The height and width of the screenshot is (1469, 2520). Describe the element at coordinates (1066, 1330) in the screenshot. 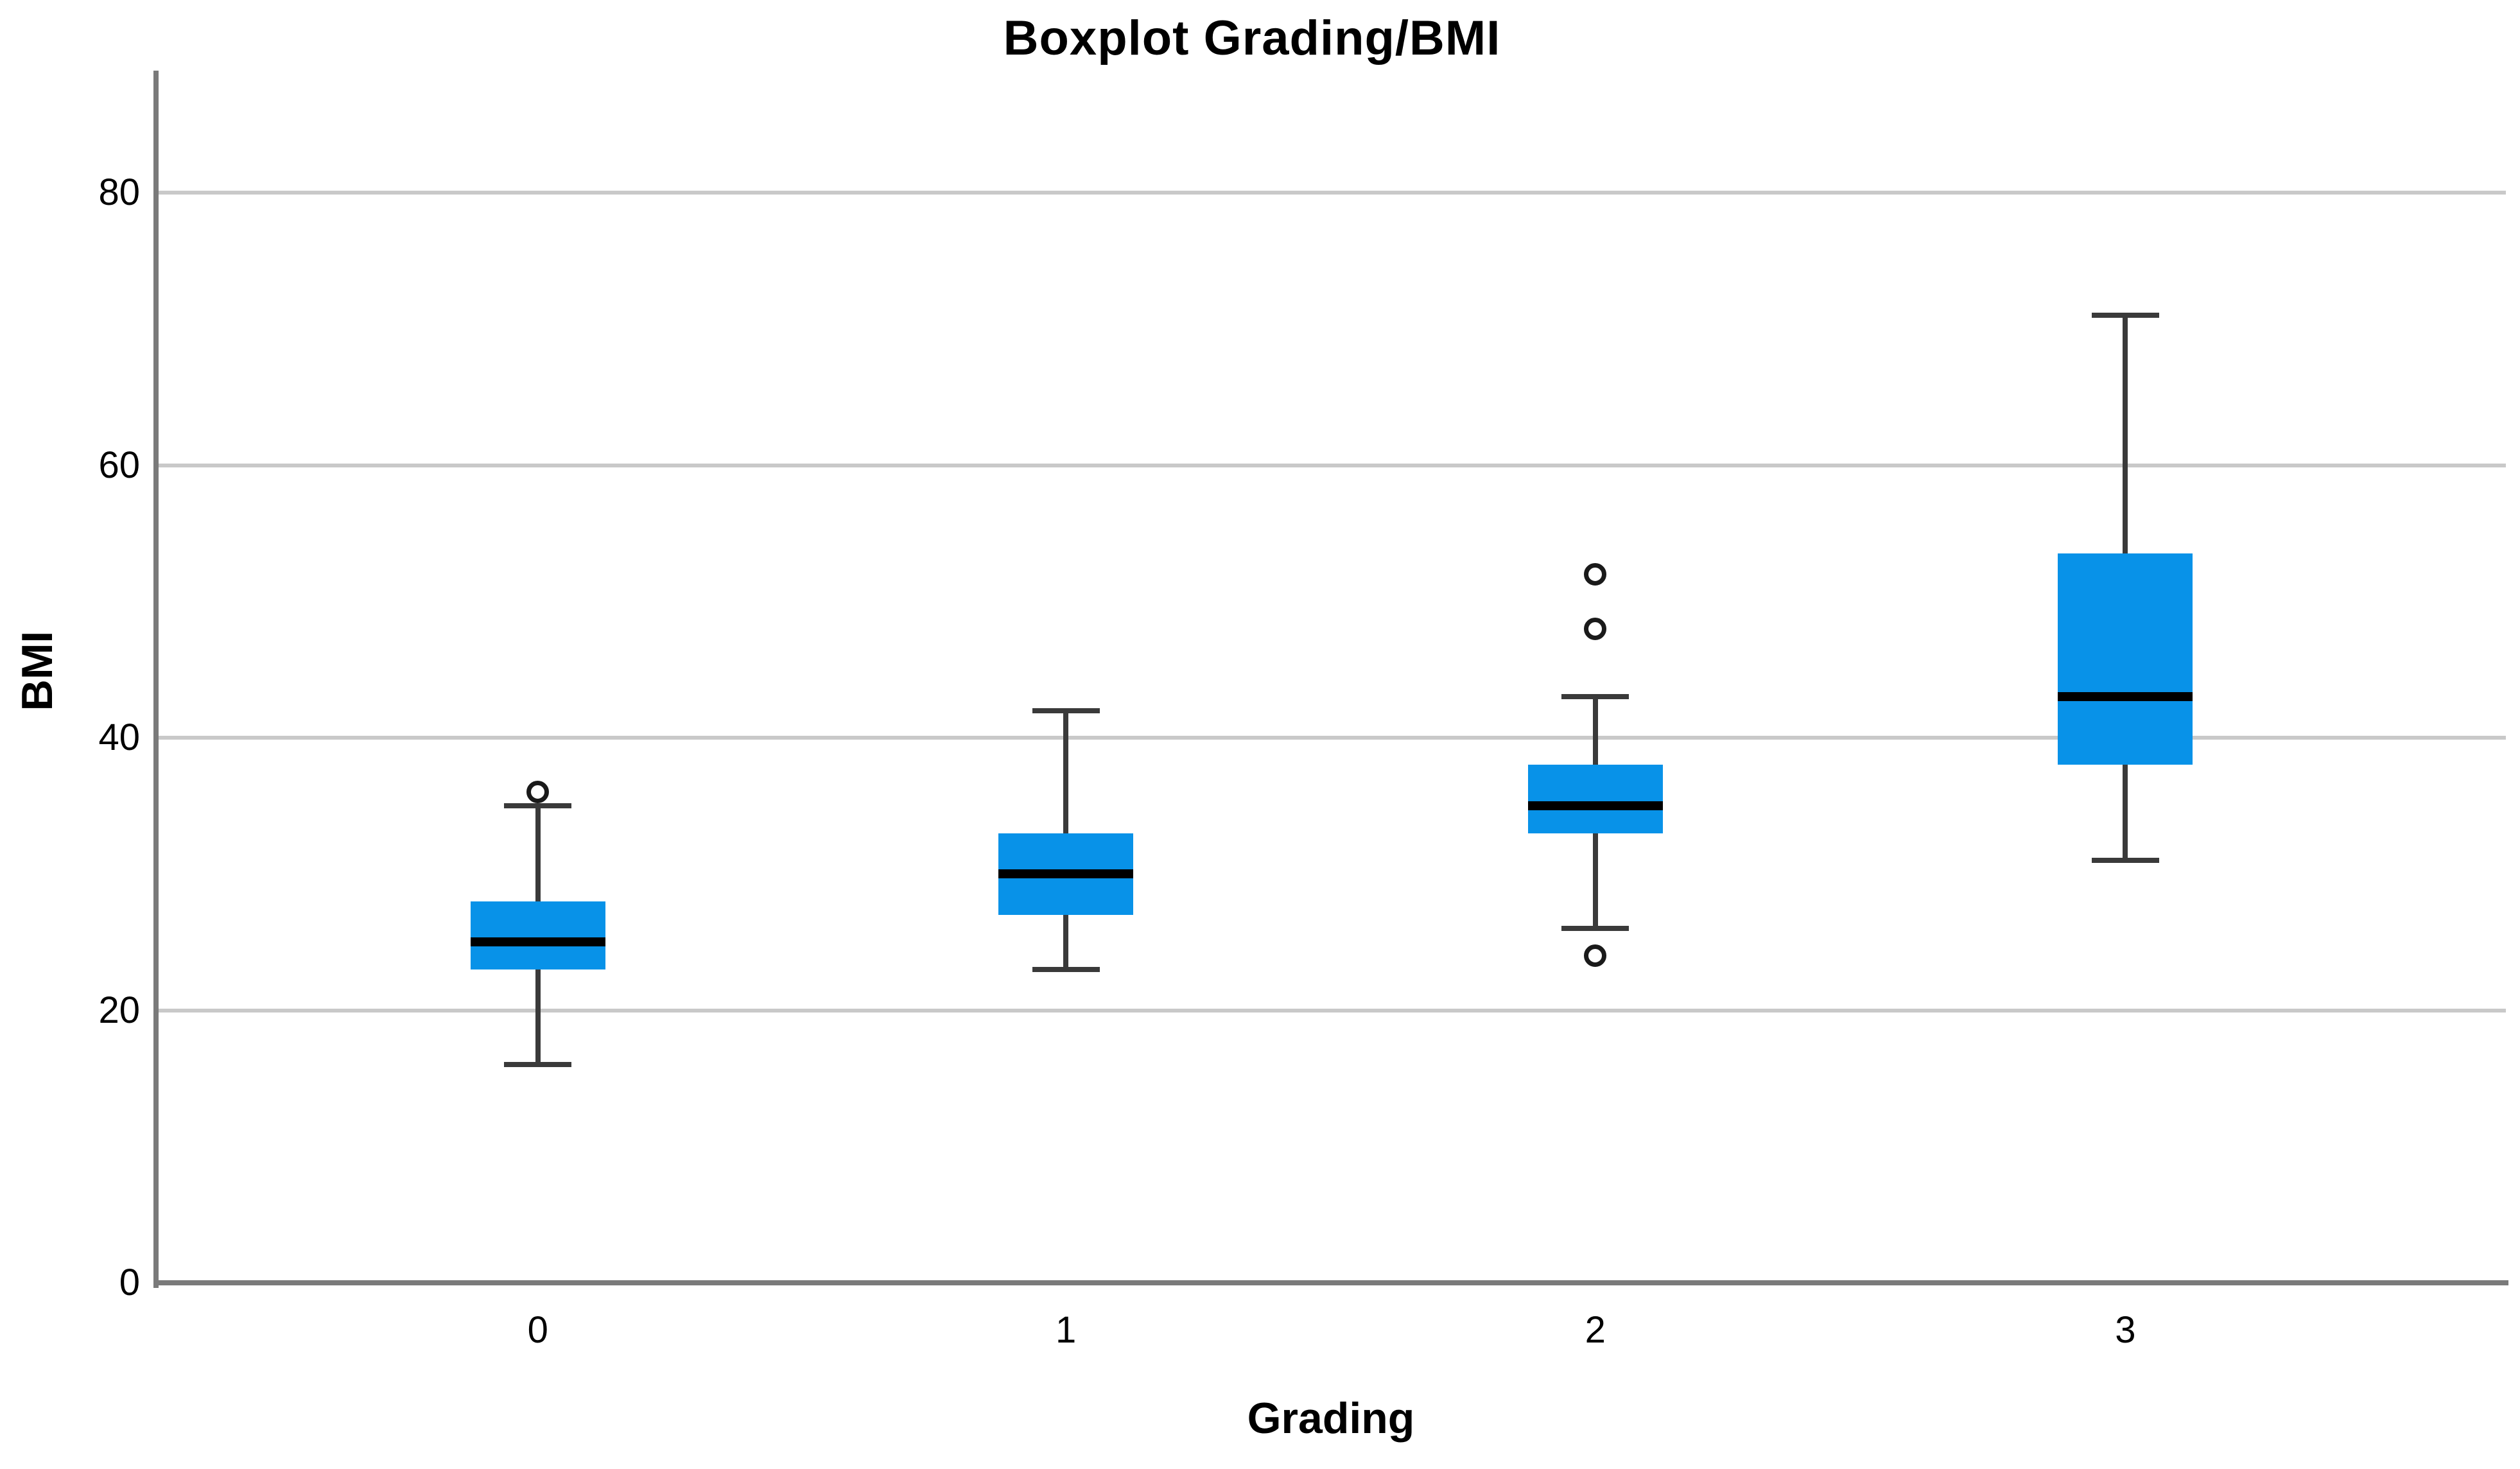

I see `x-tick-label: 1` at that location.